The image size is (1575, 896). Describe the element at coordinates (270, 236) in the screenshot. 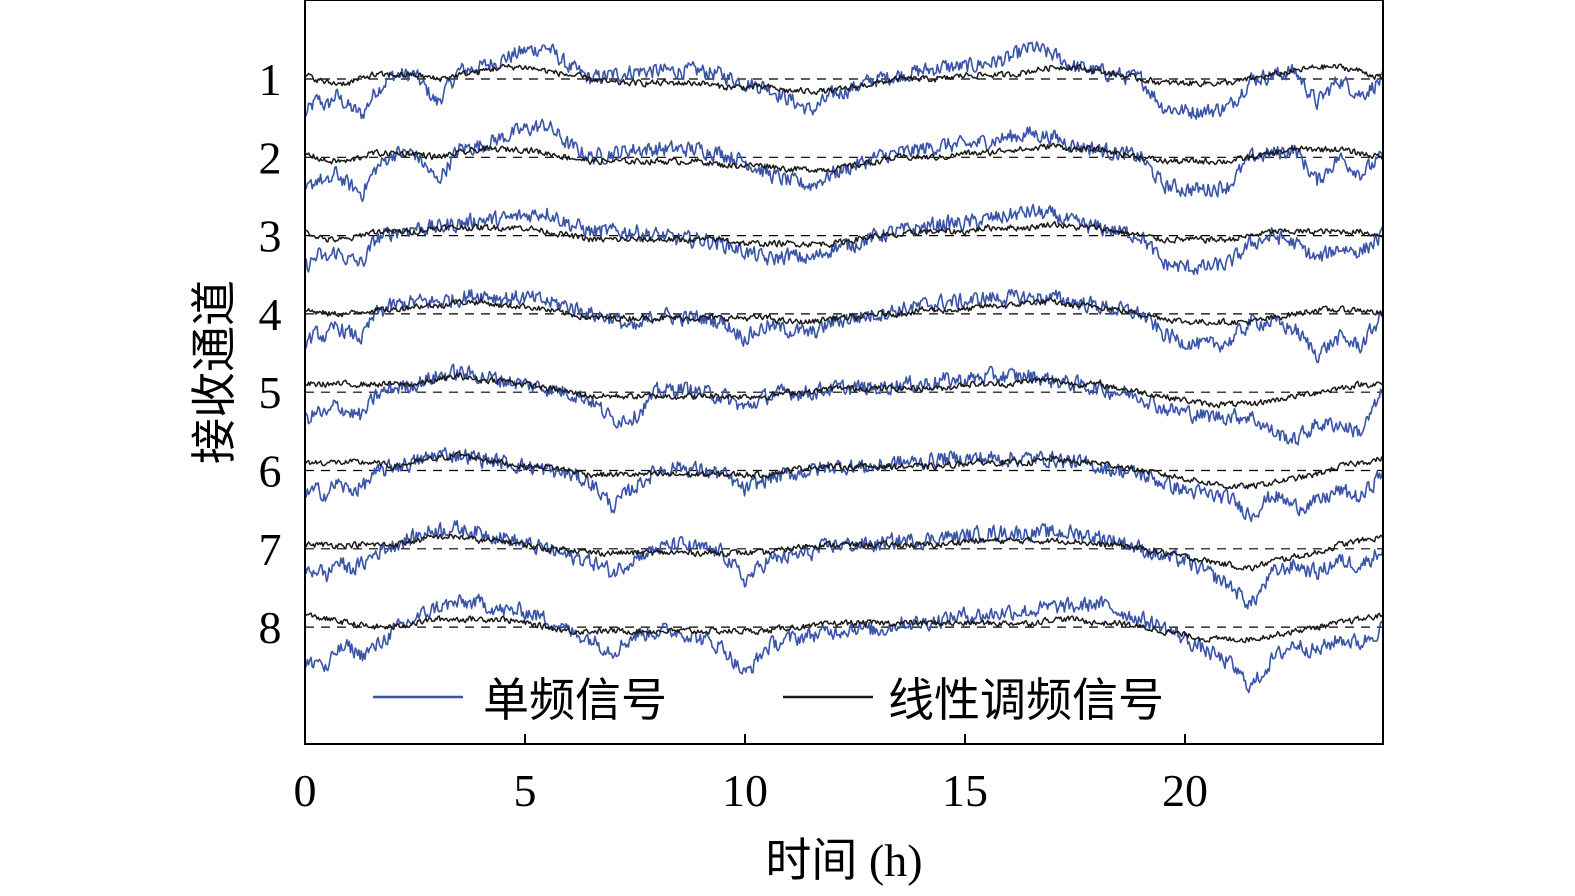

I see `channel-label-3: 3` at that location.